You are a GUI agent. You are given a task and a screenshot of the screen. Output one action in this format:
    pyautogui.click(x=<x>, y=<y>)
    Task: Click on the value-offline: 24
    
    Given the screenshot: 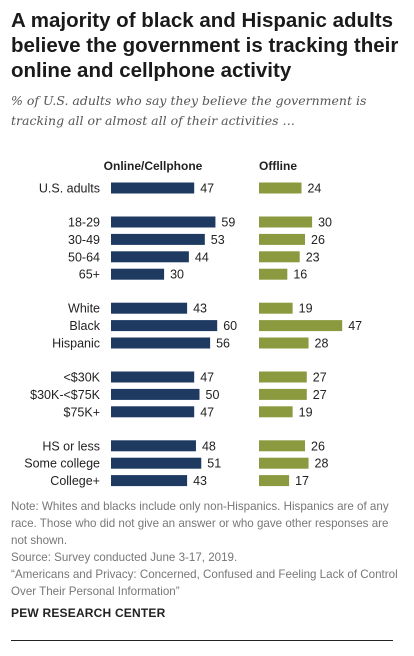 What is the action you would take?
    pyautogui.click(x=314, y=189)
    